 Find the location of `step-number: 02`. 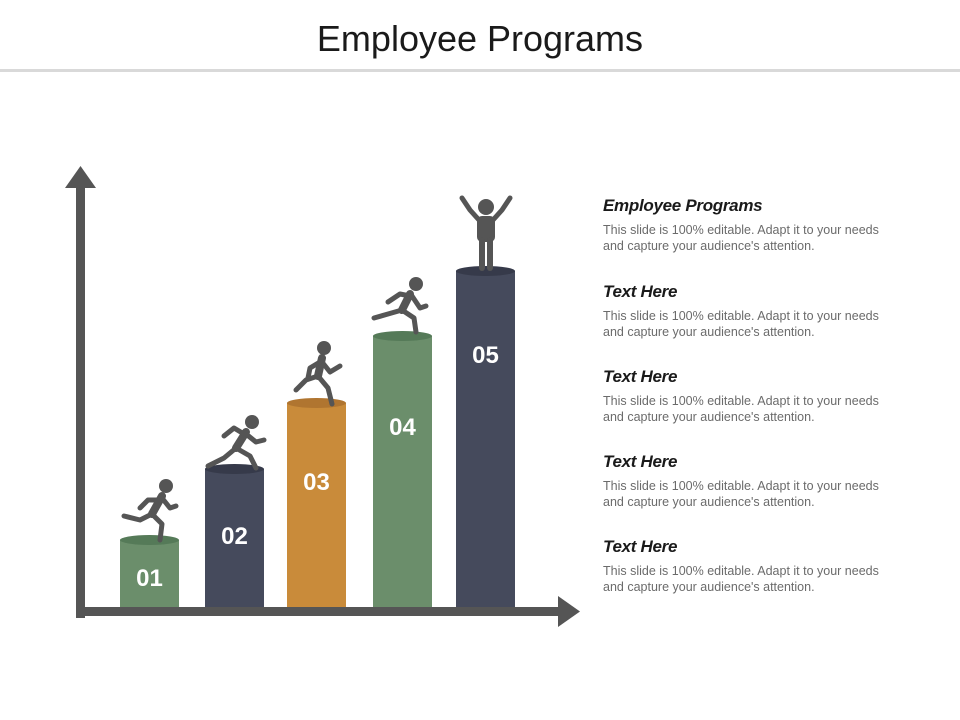

step-number: 02 is located at coordinates (234, 536).